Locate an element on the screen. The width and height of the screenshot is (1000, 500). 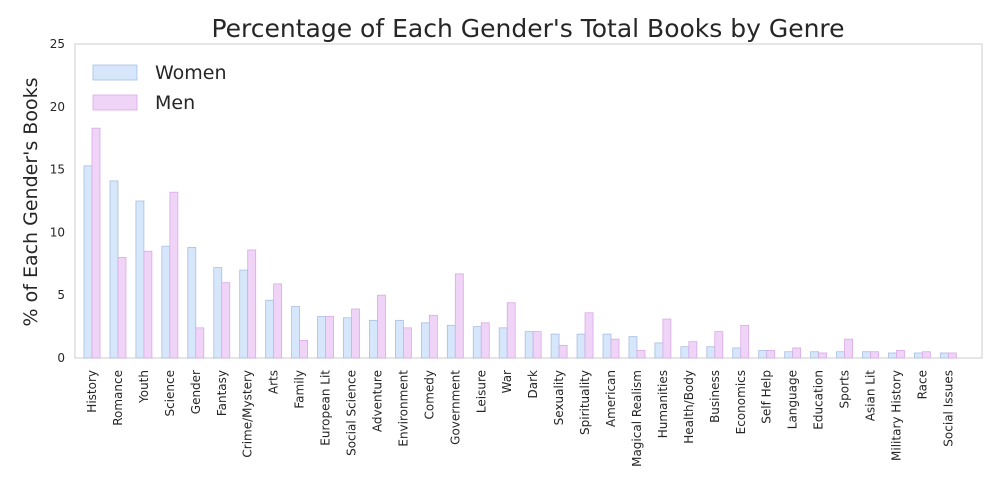
x-tick-label: Romance is located at coordinates (118, 398).